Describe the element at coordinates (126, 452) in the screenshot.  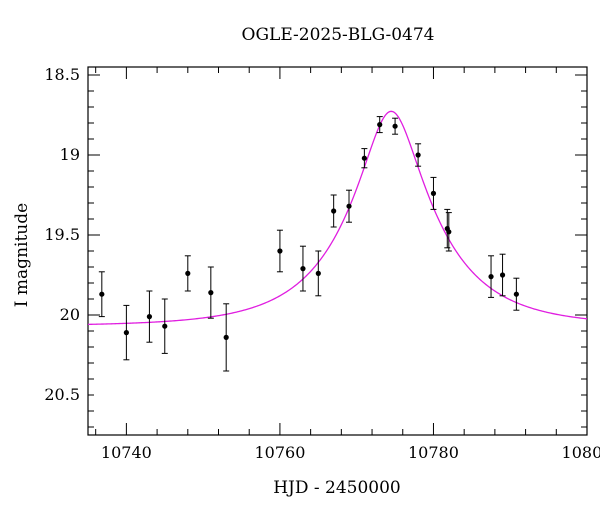
I see `x-tick-label: 10740` at that location.